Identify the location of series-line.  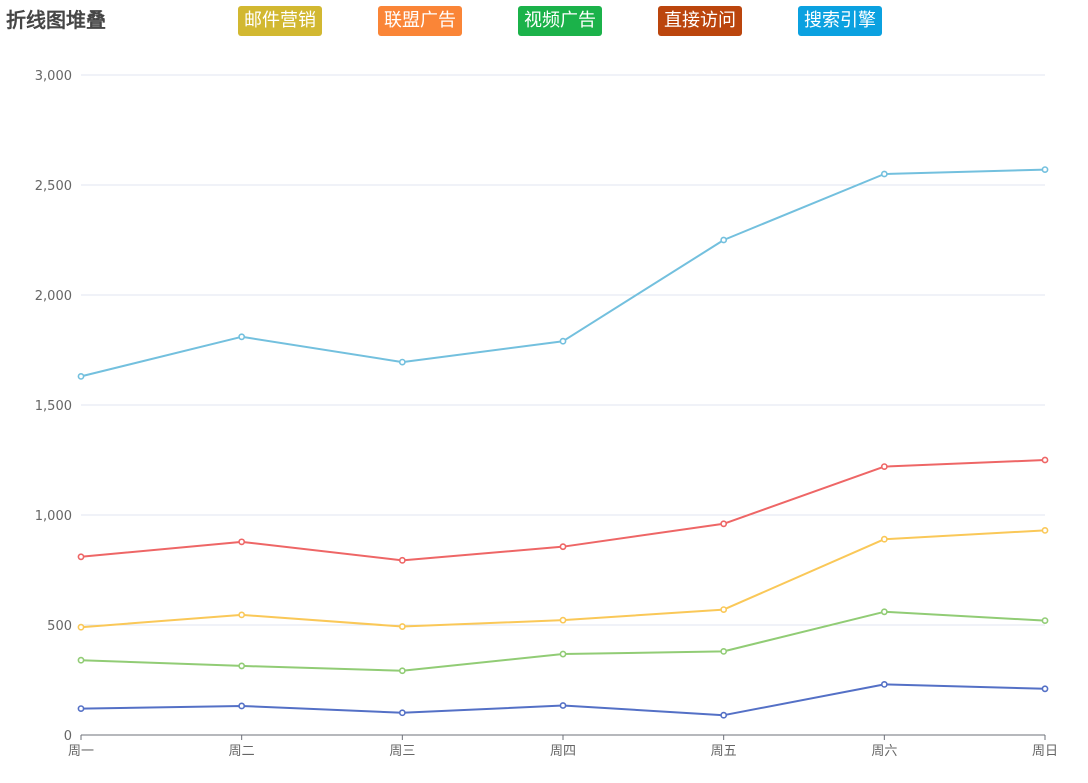
(563, 700).